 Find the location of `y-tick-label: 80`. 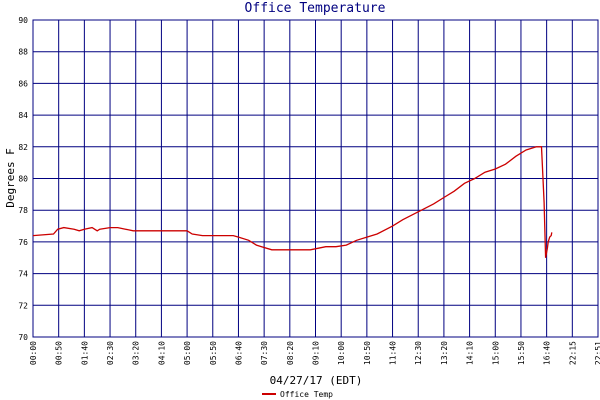

y-tick-label: 80 is located at coordinates (23, 179).